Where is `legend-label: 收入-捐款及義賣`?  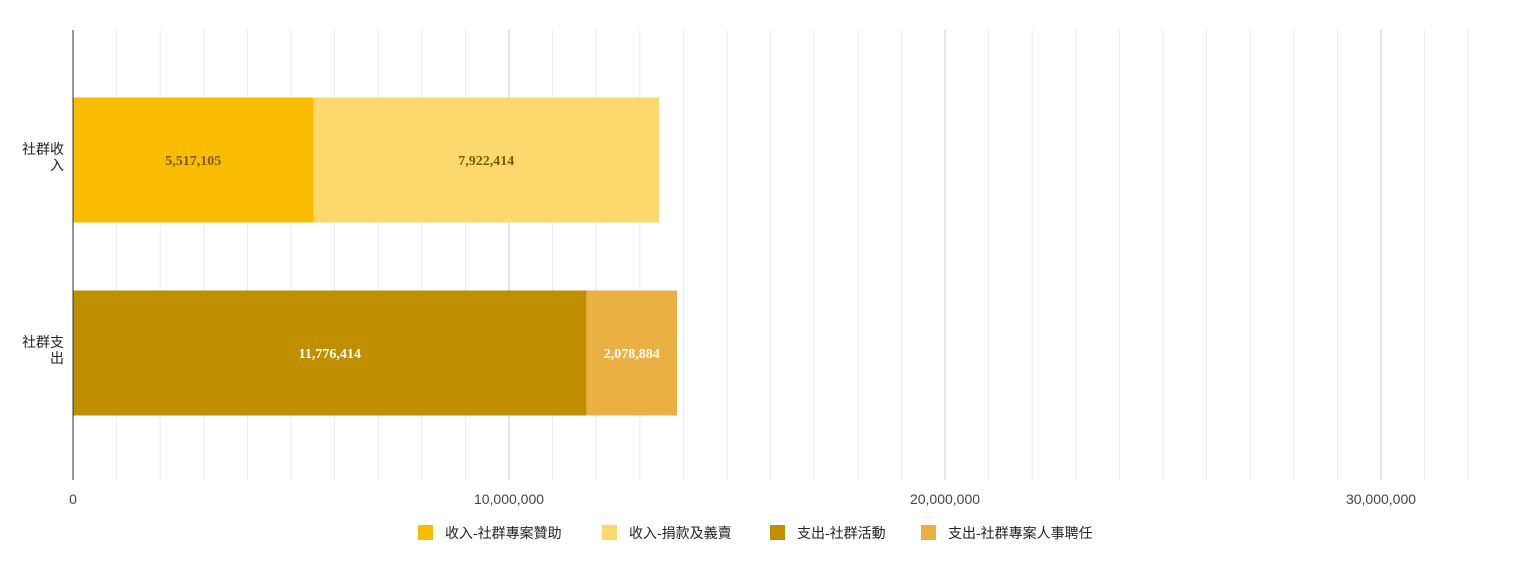 legend-label: 收入-捐款及義賣 is located at coordinates (680, 533).